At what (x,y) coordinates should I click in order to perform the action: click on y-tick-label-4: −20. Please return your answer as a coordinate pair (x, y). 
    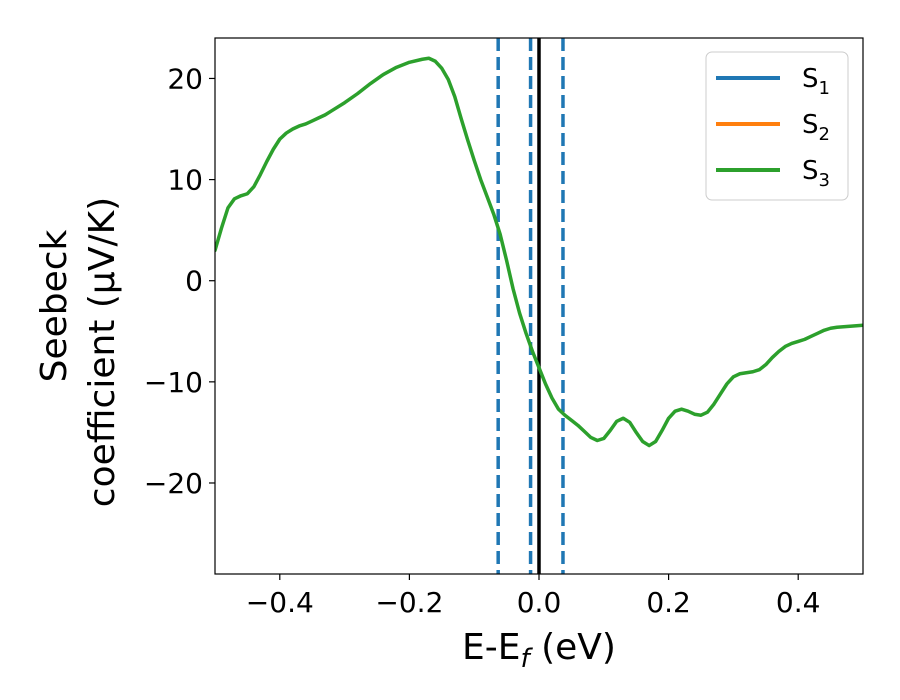
    Looking at the image, I should click on (173, 483).